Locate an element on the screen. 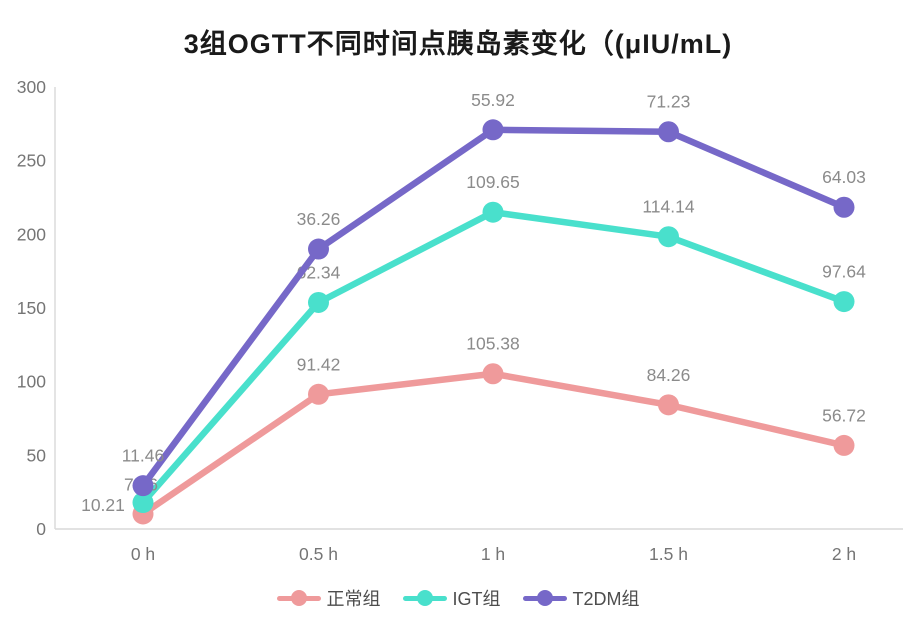  x-tick-label: 0.5 h is located at coordinates (318, 554).